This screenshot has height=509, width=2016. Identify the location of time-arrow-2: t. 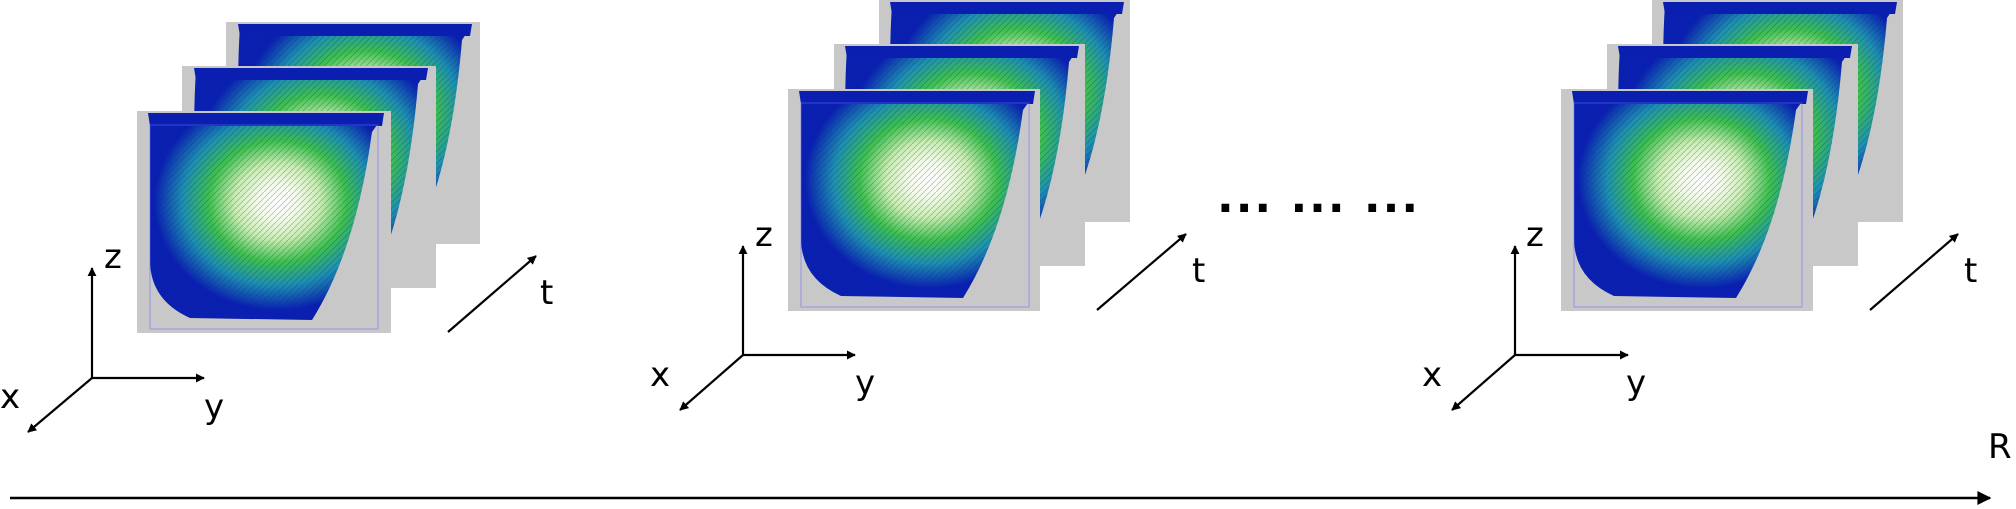
(1150, 272).